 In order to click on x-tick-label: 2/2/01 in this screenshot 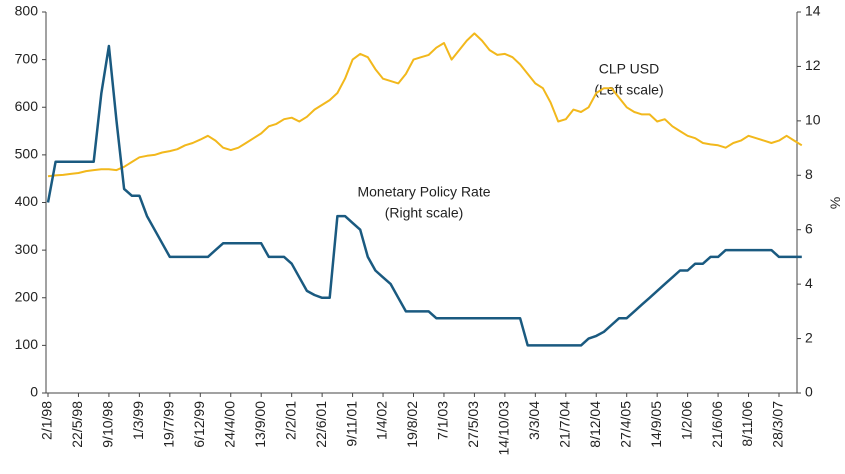, I will do `click(290, 420)`.